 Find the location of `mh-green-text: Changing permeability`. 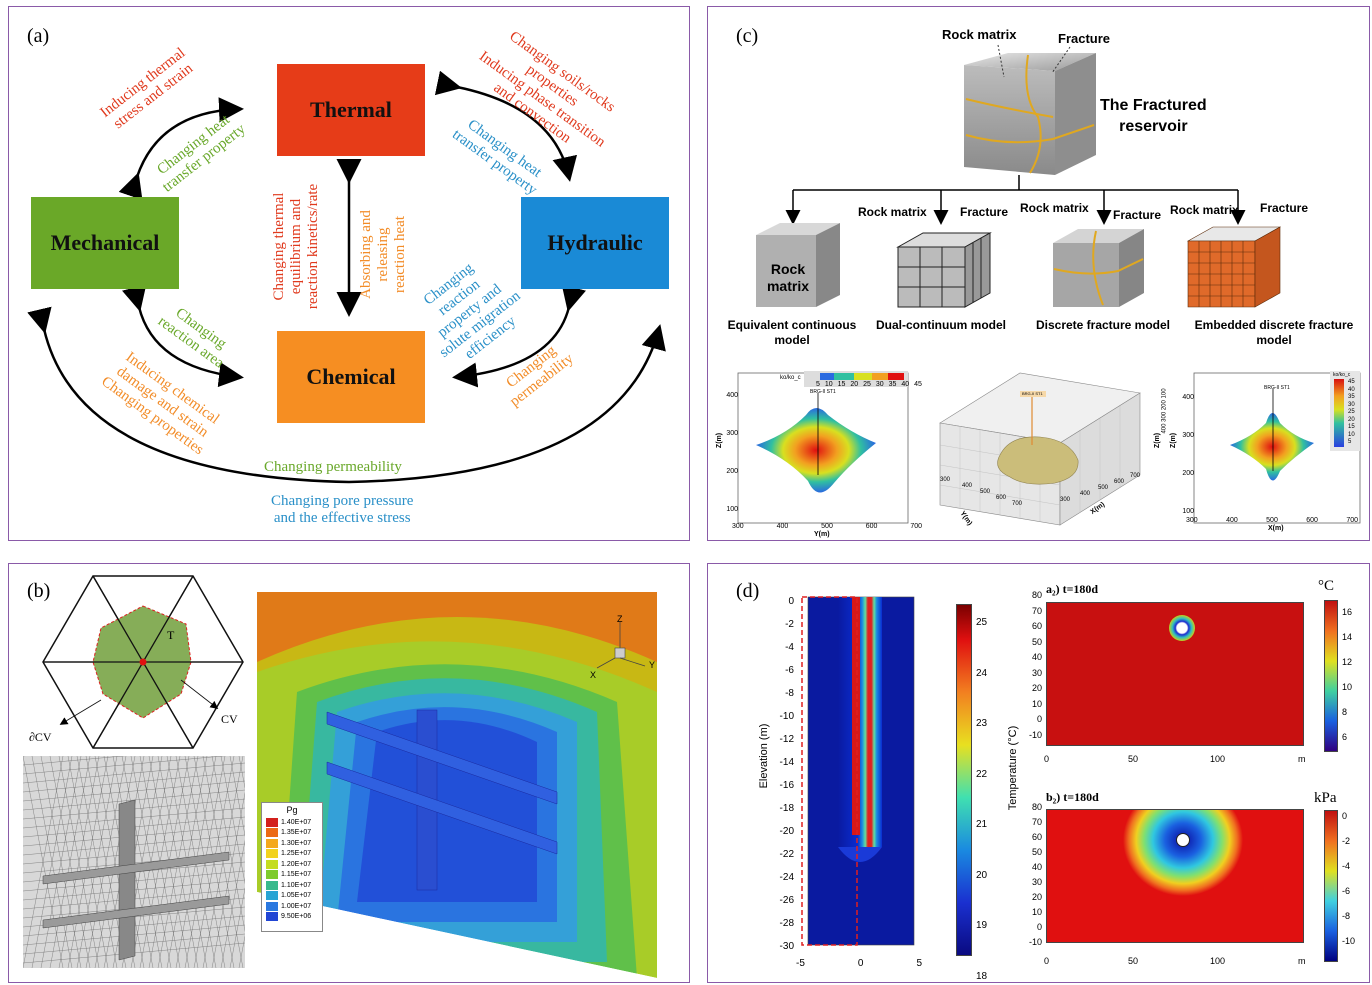

mh-green-text: Changing permeability is located at coordinates (333, 467).